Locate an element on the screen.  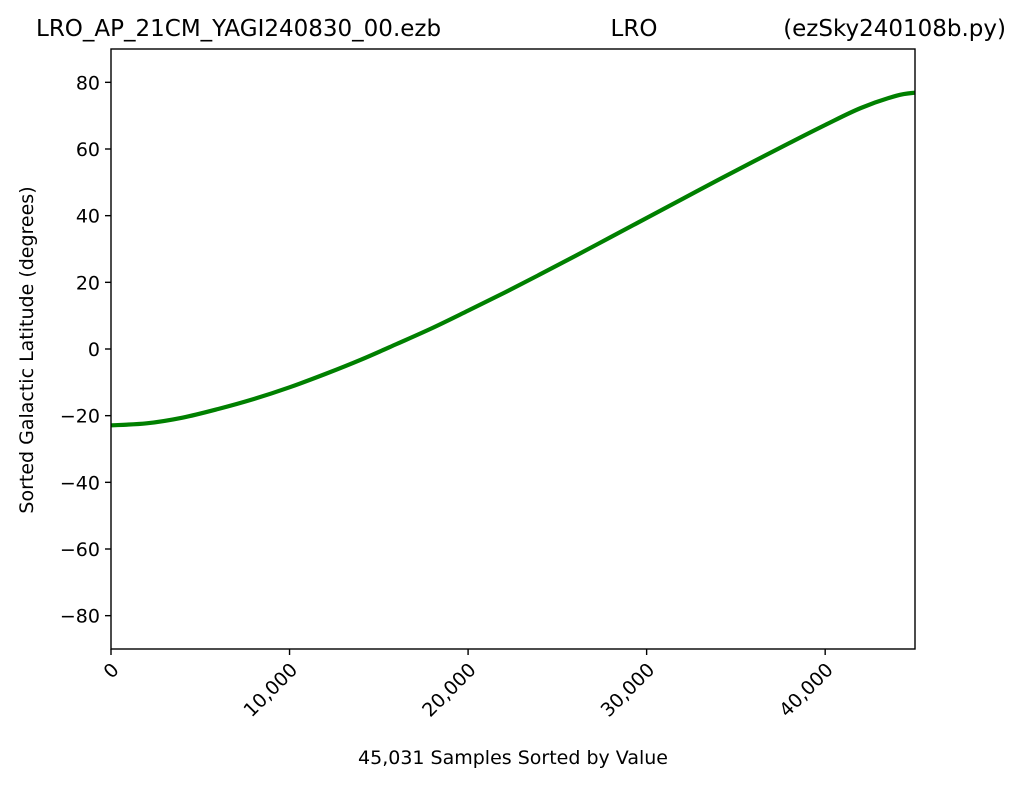
y-axis-label: Sorted Galactic Latitude (degrees) is located at coordinates (27, 349).